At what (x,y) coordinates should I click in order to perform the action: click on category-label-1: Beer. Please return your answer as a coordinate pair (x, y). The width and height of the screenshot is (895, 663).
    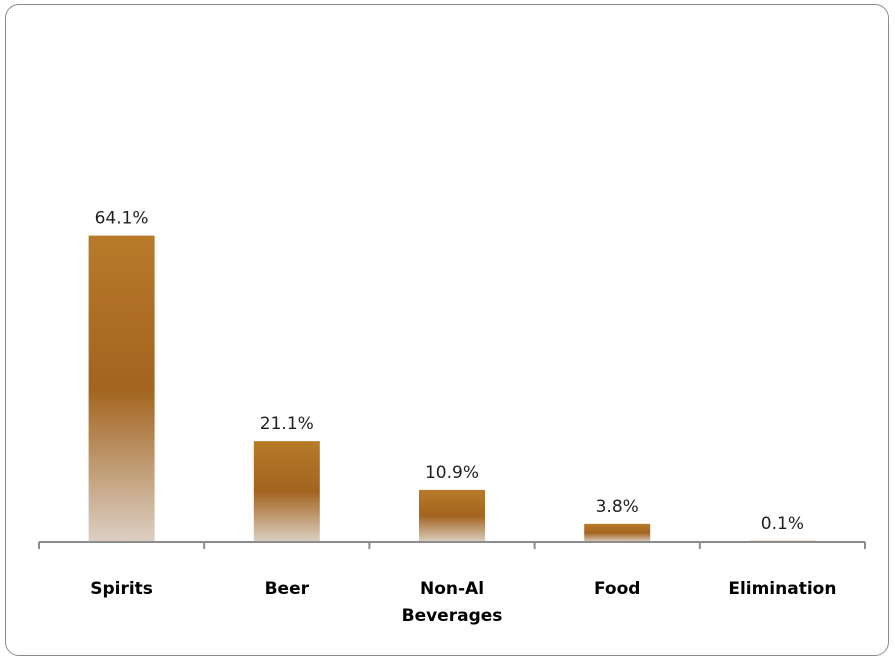
    Looking at the image, I should click on (287, 589).